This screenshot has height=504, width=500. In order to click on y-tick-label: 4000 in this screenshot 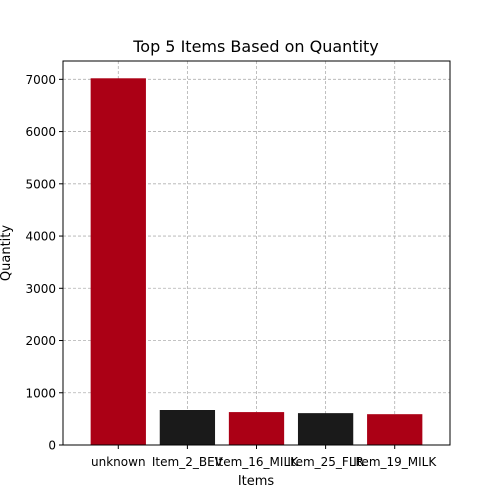, I will do `click(40, 237)`.